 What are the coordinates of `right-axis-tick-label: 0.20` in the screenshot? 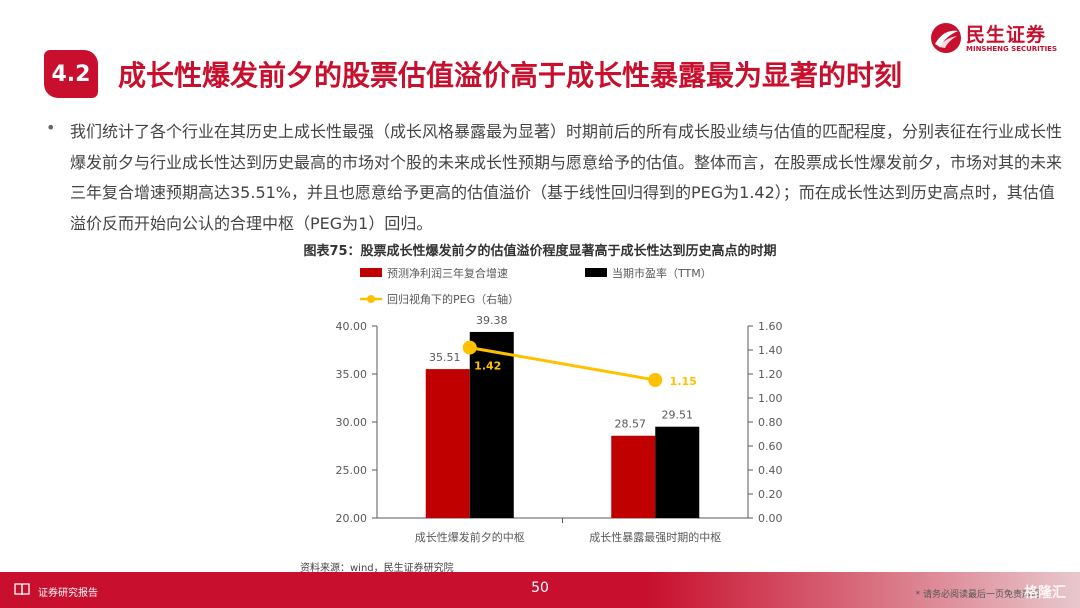 It's located at (770, 494).